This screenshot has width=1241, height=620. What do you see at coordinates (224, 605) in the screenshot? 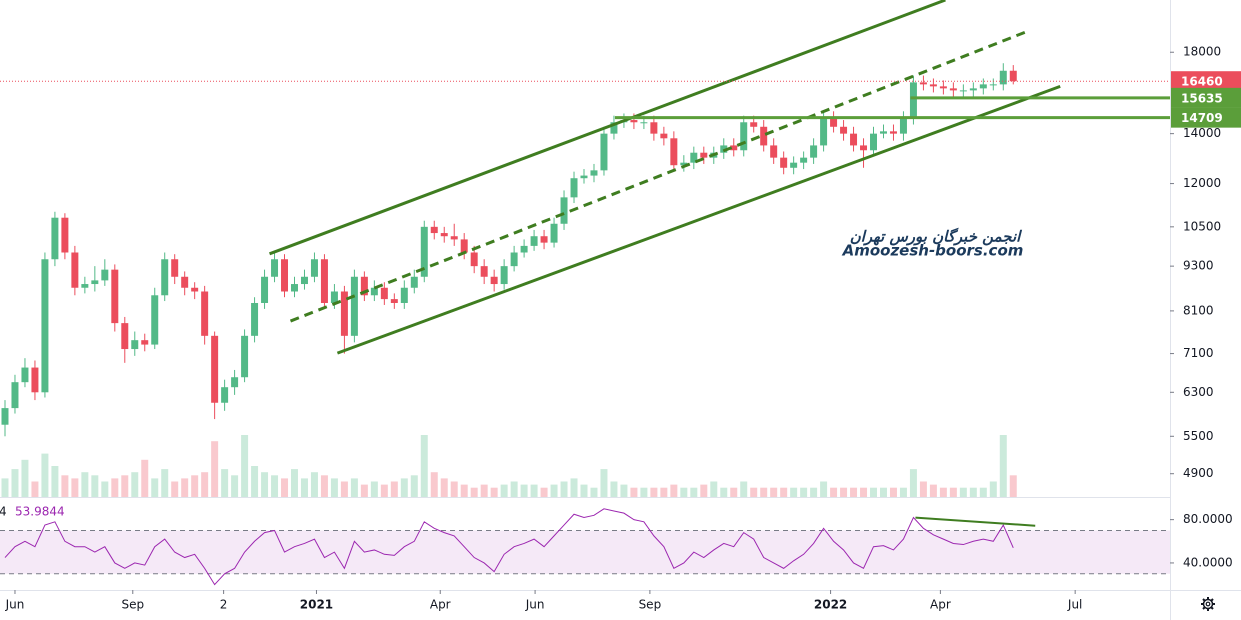
I see `x-tick-label: 2` at bounding box center [224, 605].